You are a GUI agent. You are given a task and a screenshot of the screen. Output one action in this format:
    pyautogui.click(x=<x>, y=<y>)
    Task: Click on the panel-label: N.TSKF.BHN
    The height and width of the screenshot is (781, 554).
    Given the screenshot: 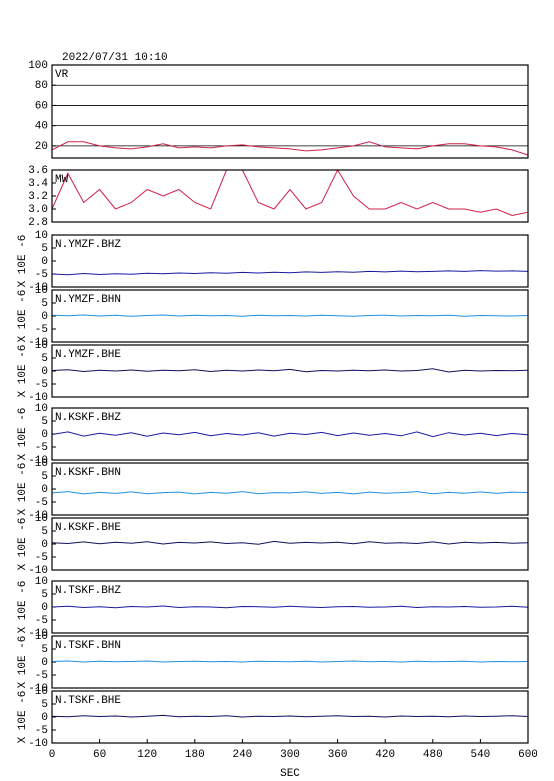 What is the action you would take?
    pyautogui.click(x=88, y=646)
    